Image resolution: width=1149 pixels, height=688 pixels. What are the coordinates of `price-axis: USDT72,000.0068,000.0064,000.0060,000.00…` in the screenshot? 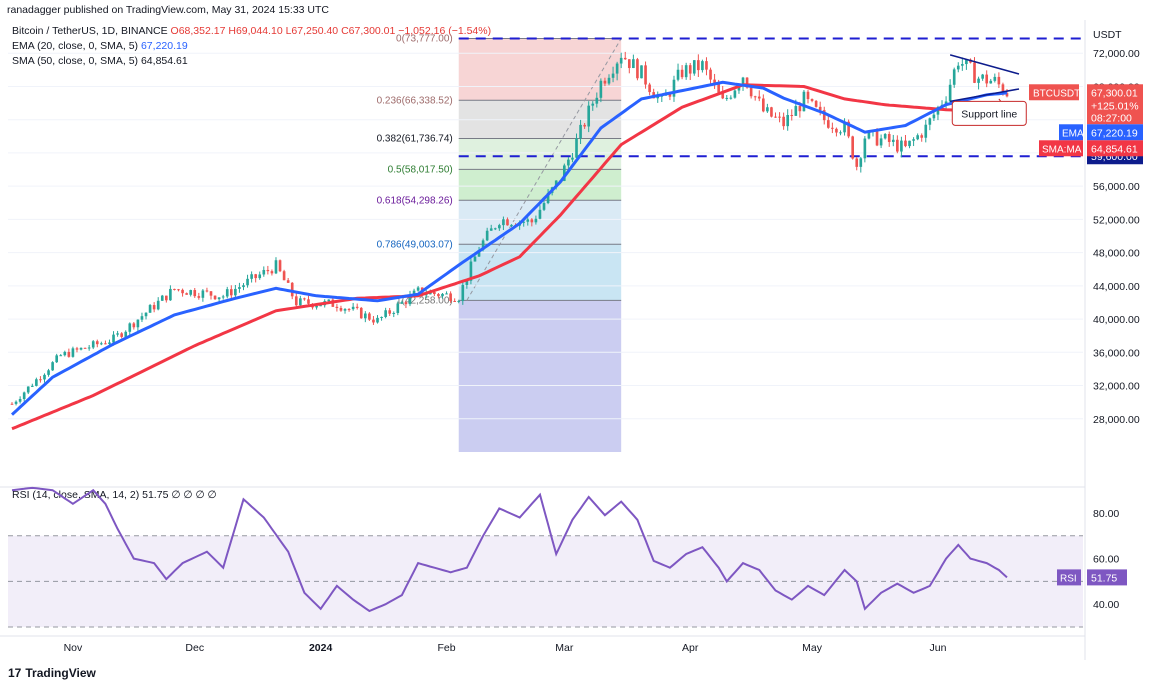 It's located at (1089, 330).